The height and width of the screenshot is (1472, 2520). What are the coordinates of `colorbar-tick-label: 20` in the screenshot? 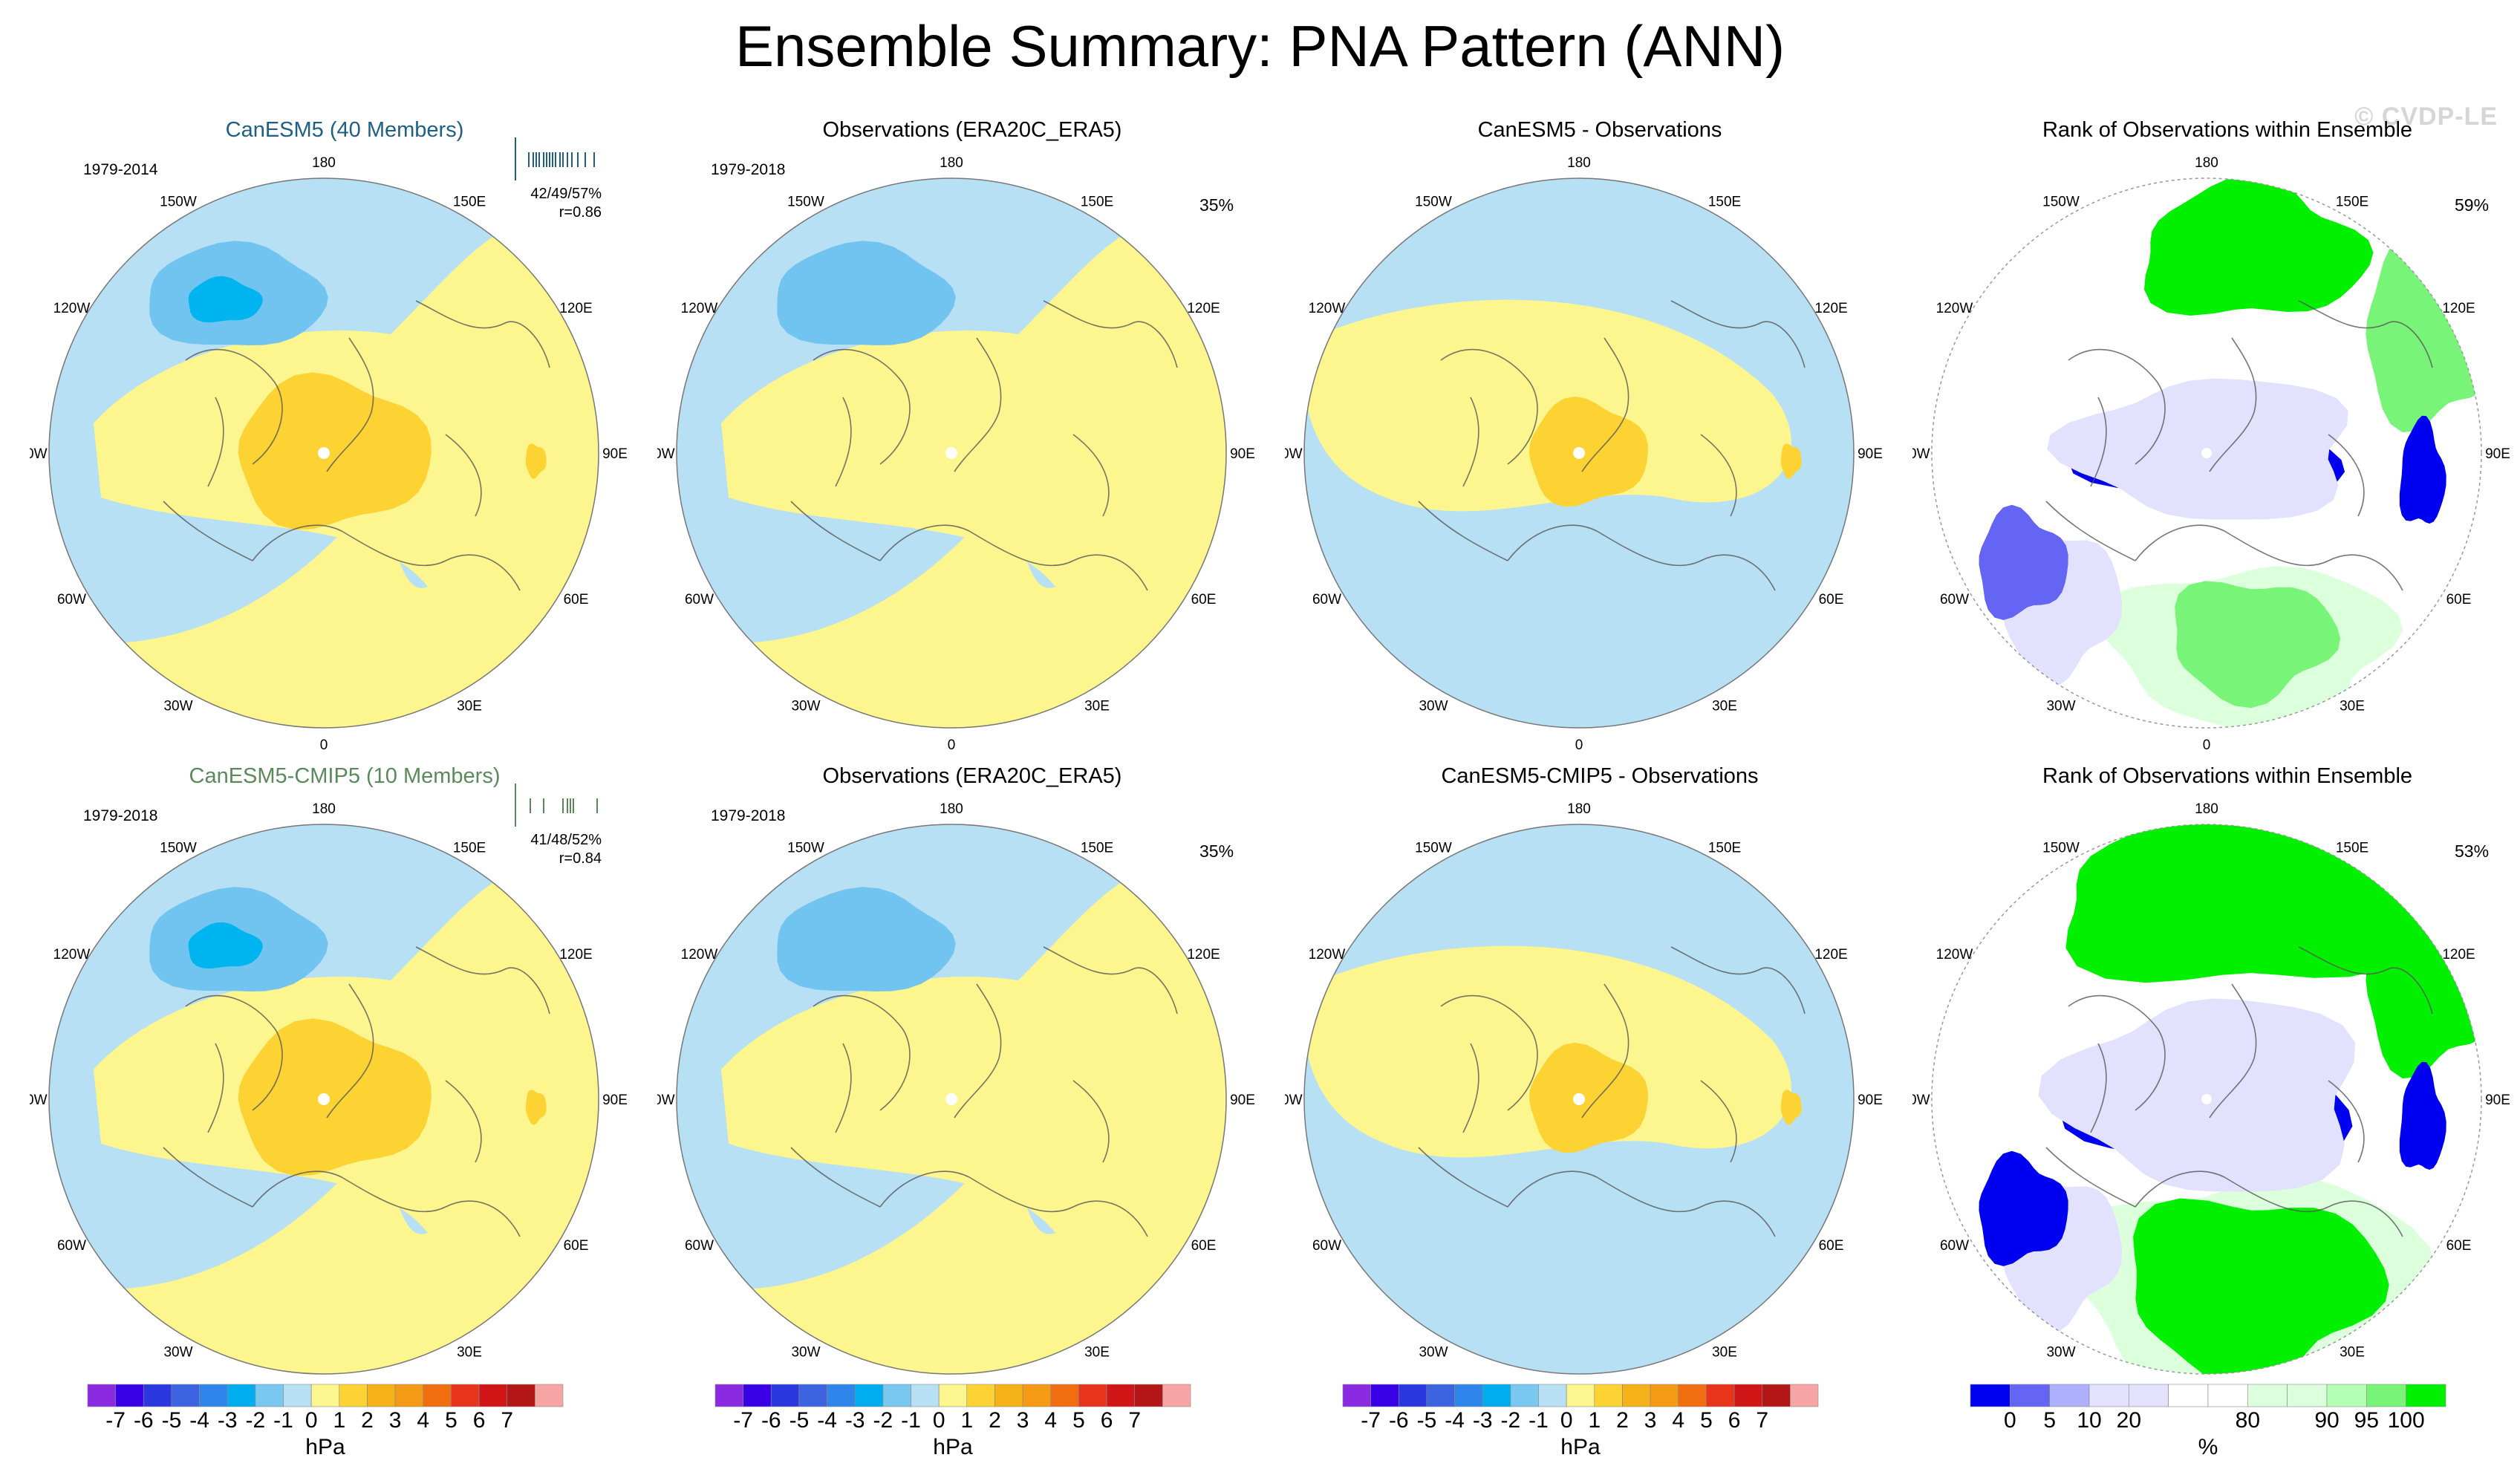 It's located at (2129, 1420).